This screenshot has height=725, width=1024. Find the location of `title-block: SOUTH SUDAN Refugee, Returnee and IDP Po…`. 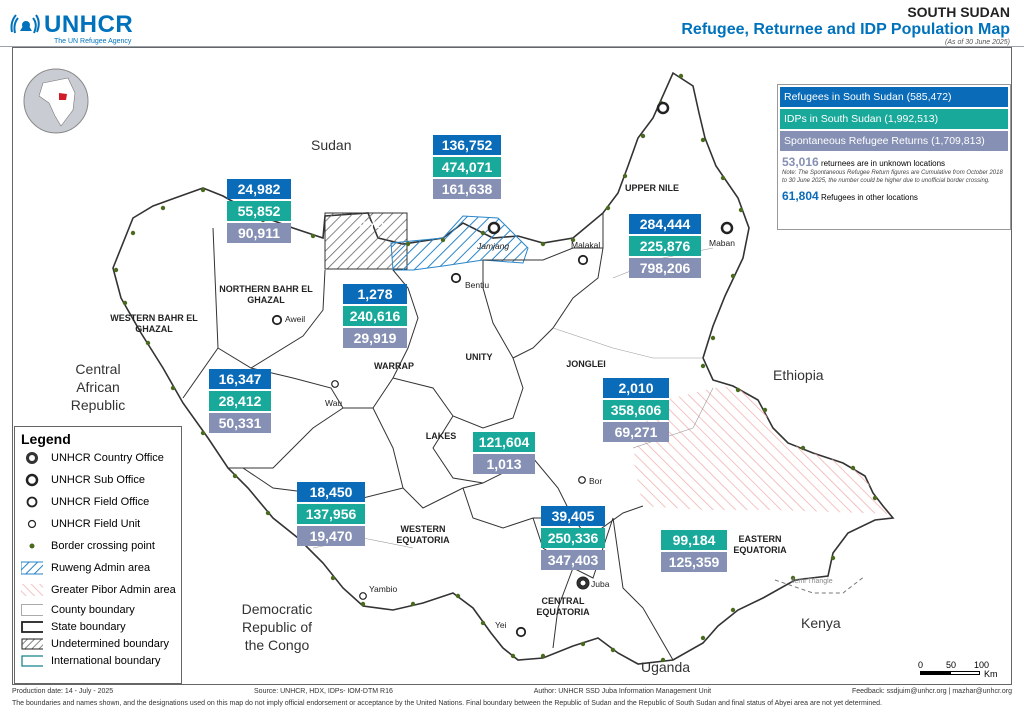

title-block: SOUTH SUDAN Refugee, Returnee and IDP Po… is located at coordinates (845, 25).